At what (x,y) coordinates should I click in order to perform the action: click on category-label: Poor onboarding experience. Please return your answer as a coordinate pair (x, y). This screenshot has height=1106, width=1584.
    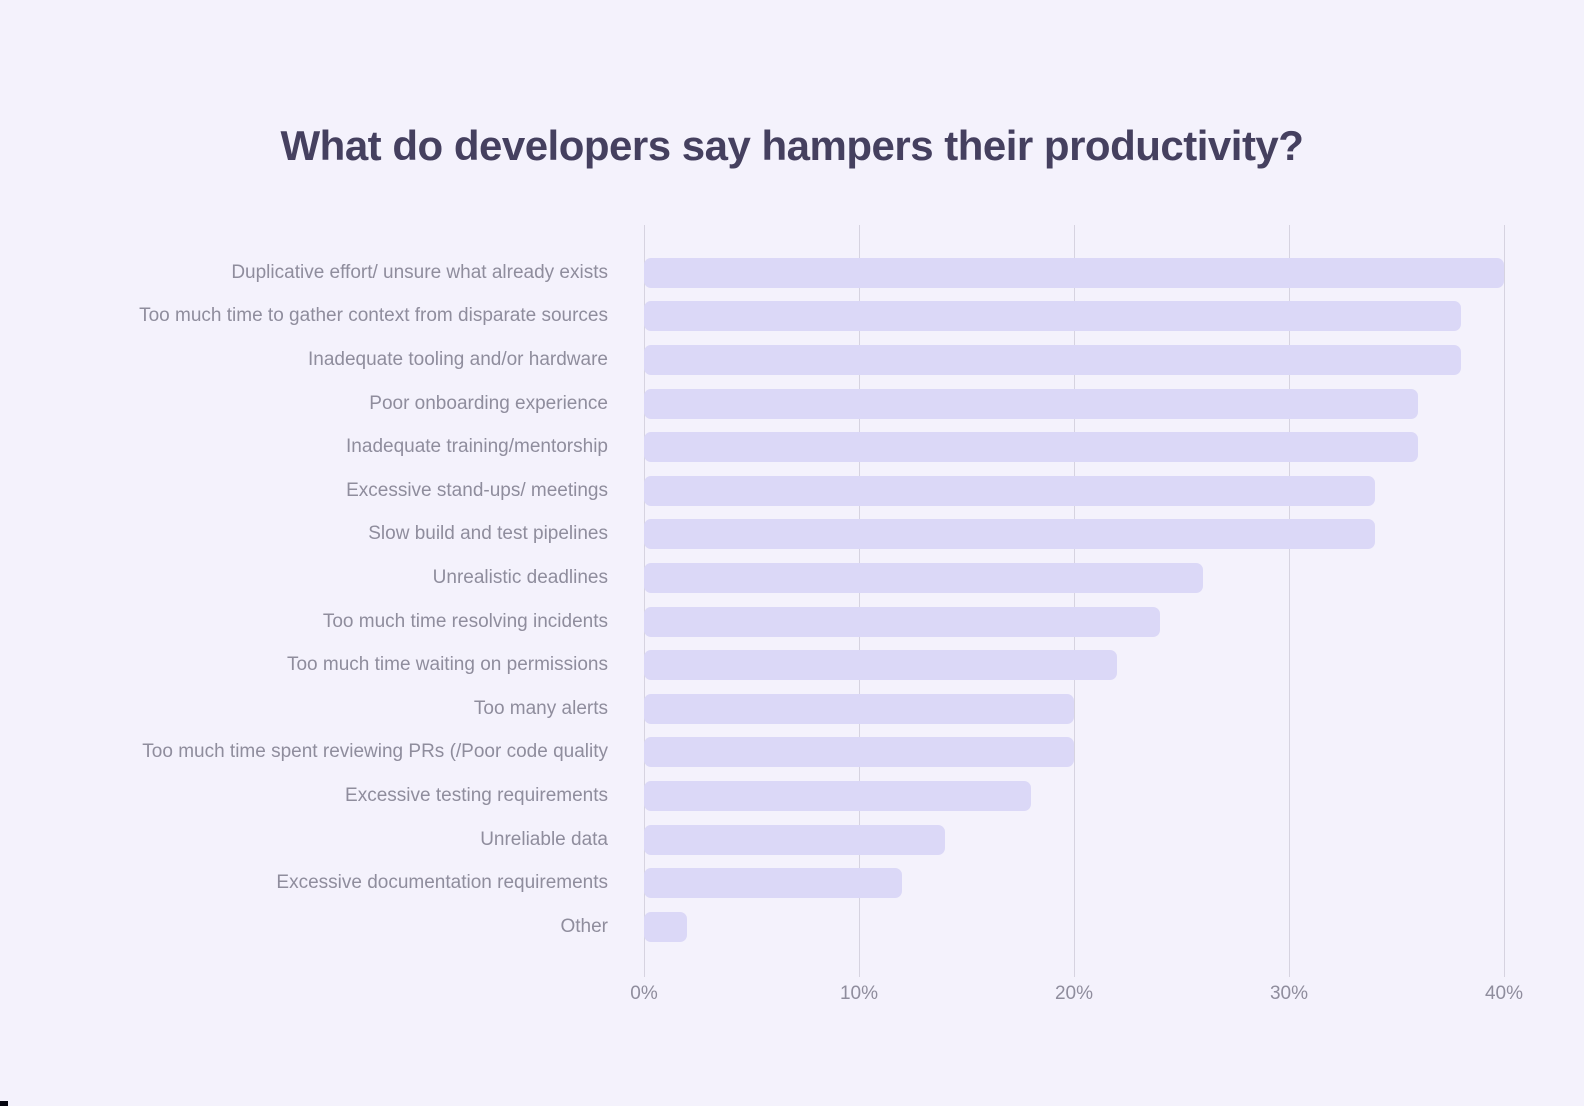
    Looking at the image, I should click on (488, 403).